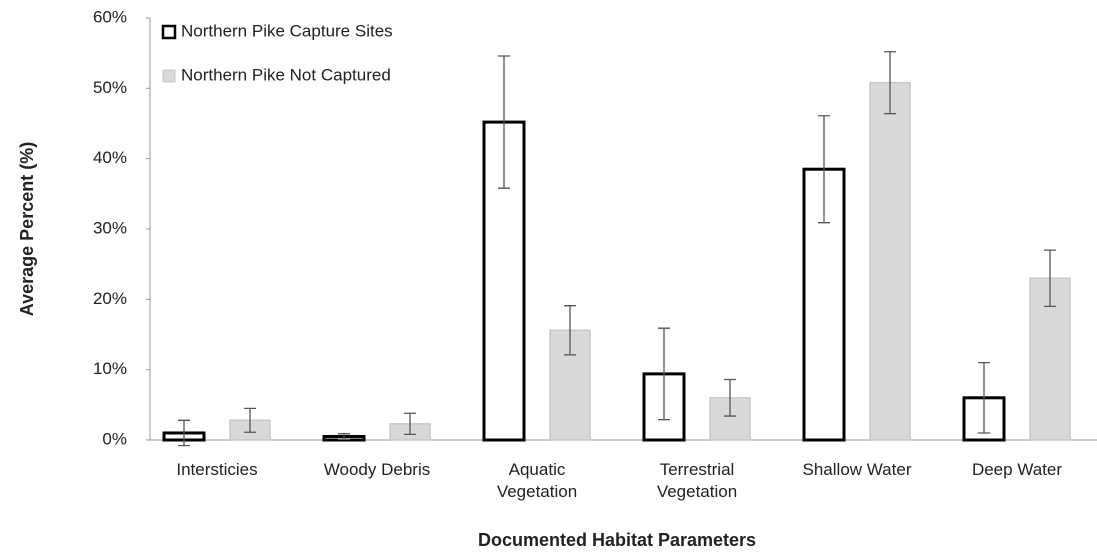 This screenshot has width=1097, height=554. I want to click on y-tick-label: 50%, so click(110, 87).